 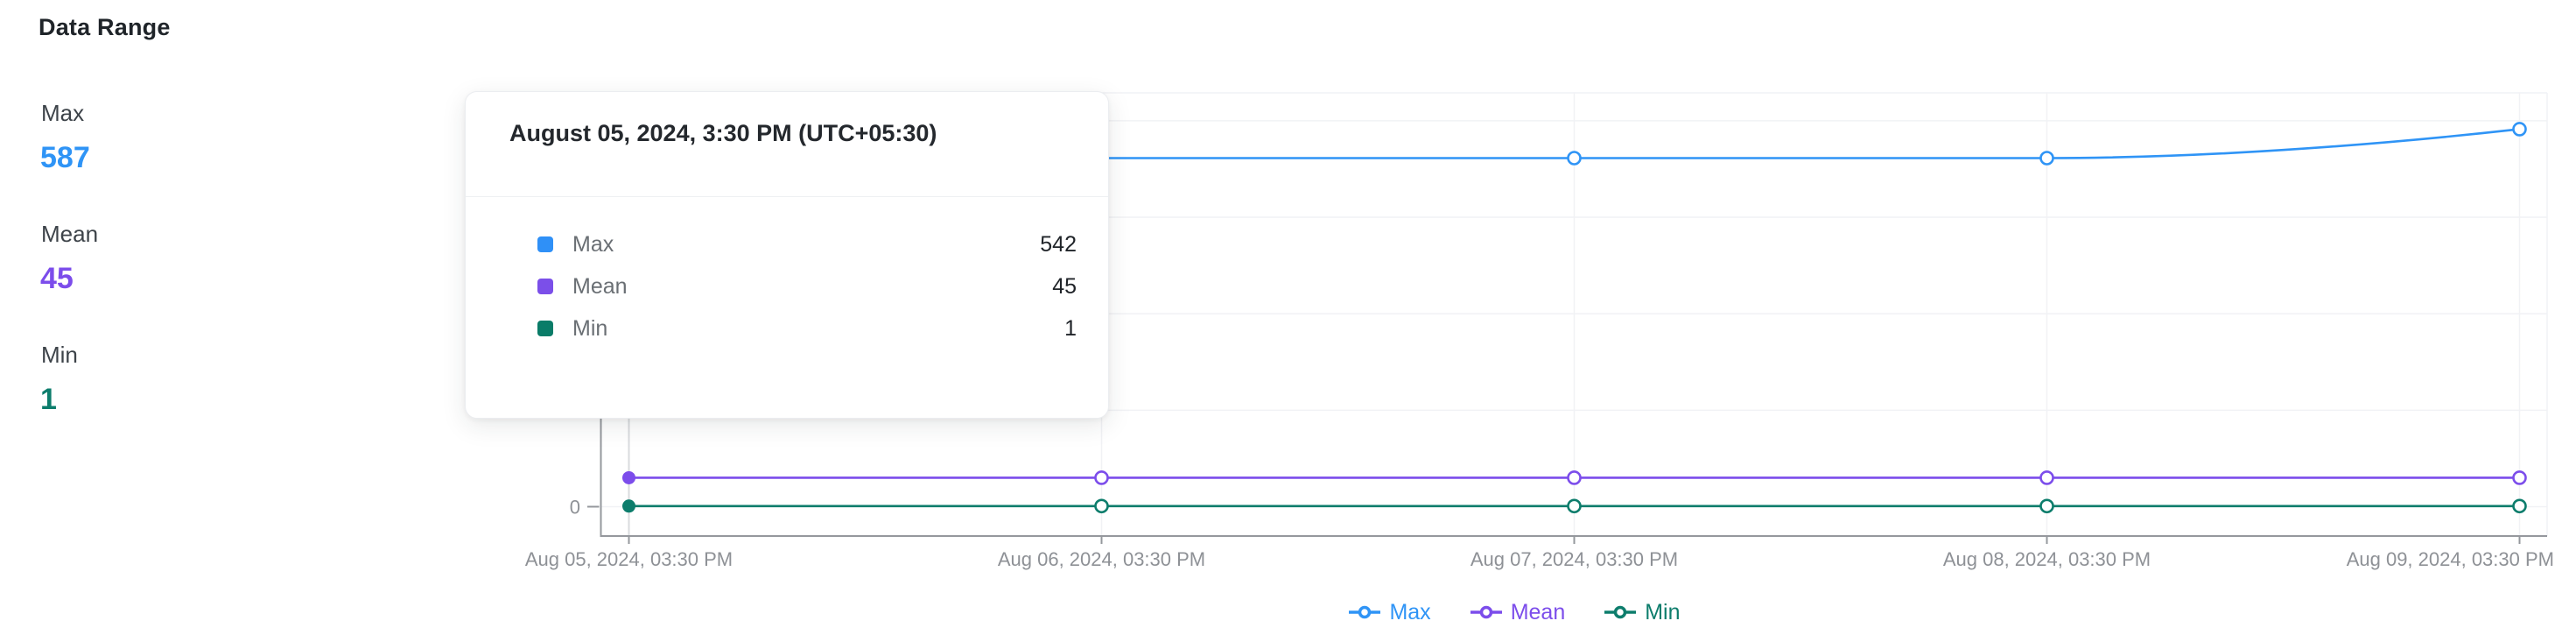 What do you see at coordinates (590, 328) in the screenshot?
I see `tooltip-row-label: Min` at bounding box center [590, 328].